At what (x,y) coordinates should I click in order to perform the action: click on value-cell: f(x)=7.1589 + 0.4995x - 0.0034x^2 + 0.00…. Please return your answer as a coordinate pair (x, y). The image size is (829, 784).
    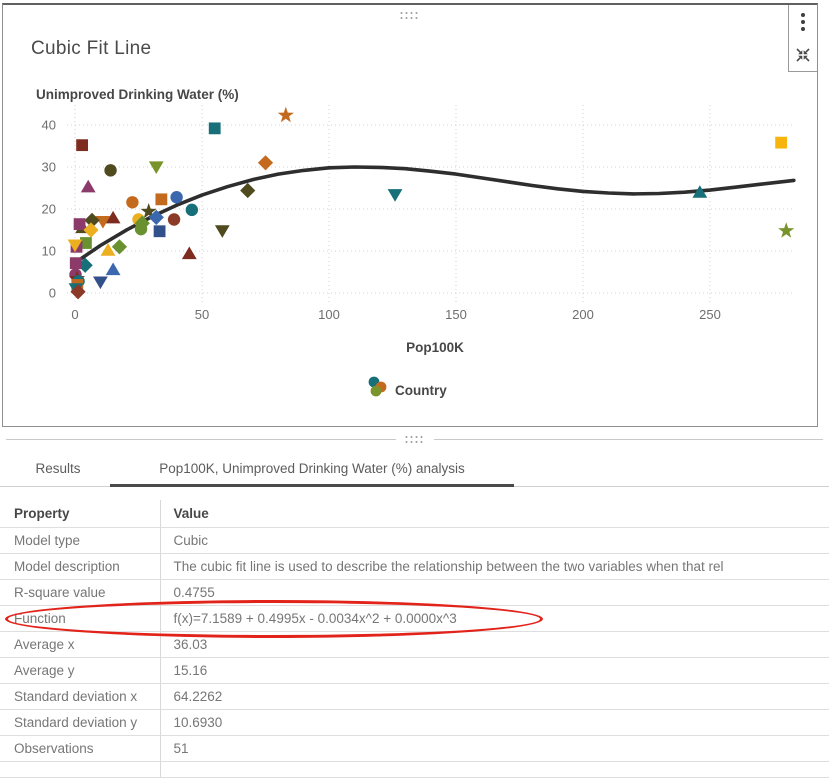
    Looking at the image, I should click on (494, 618).